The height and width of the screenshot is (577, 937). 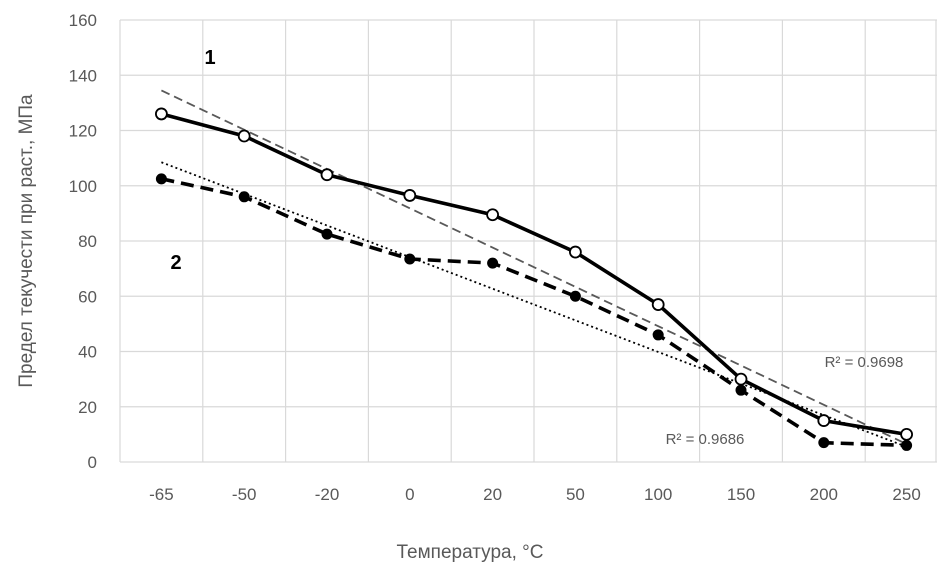 What do you see at coordinates (83, 131) in the screenshot?
I see `y-tick-label: 120` at bounding box center [83, 131].